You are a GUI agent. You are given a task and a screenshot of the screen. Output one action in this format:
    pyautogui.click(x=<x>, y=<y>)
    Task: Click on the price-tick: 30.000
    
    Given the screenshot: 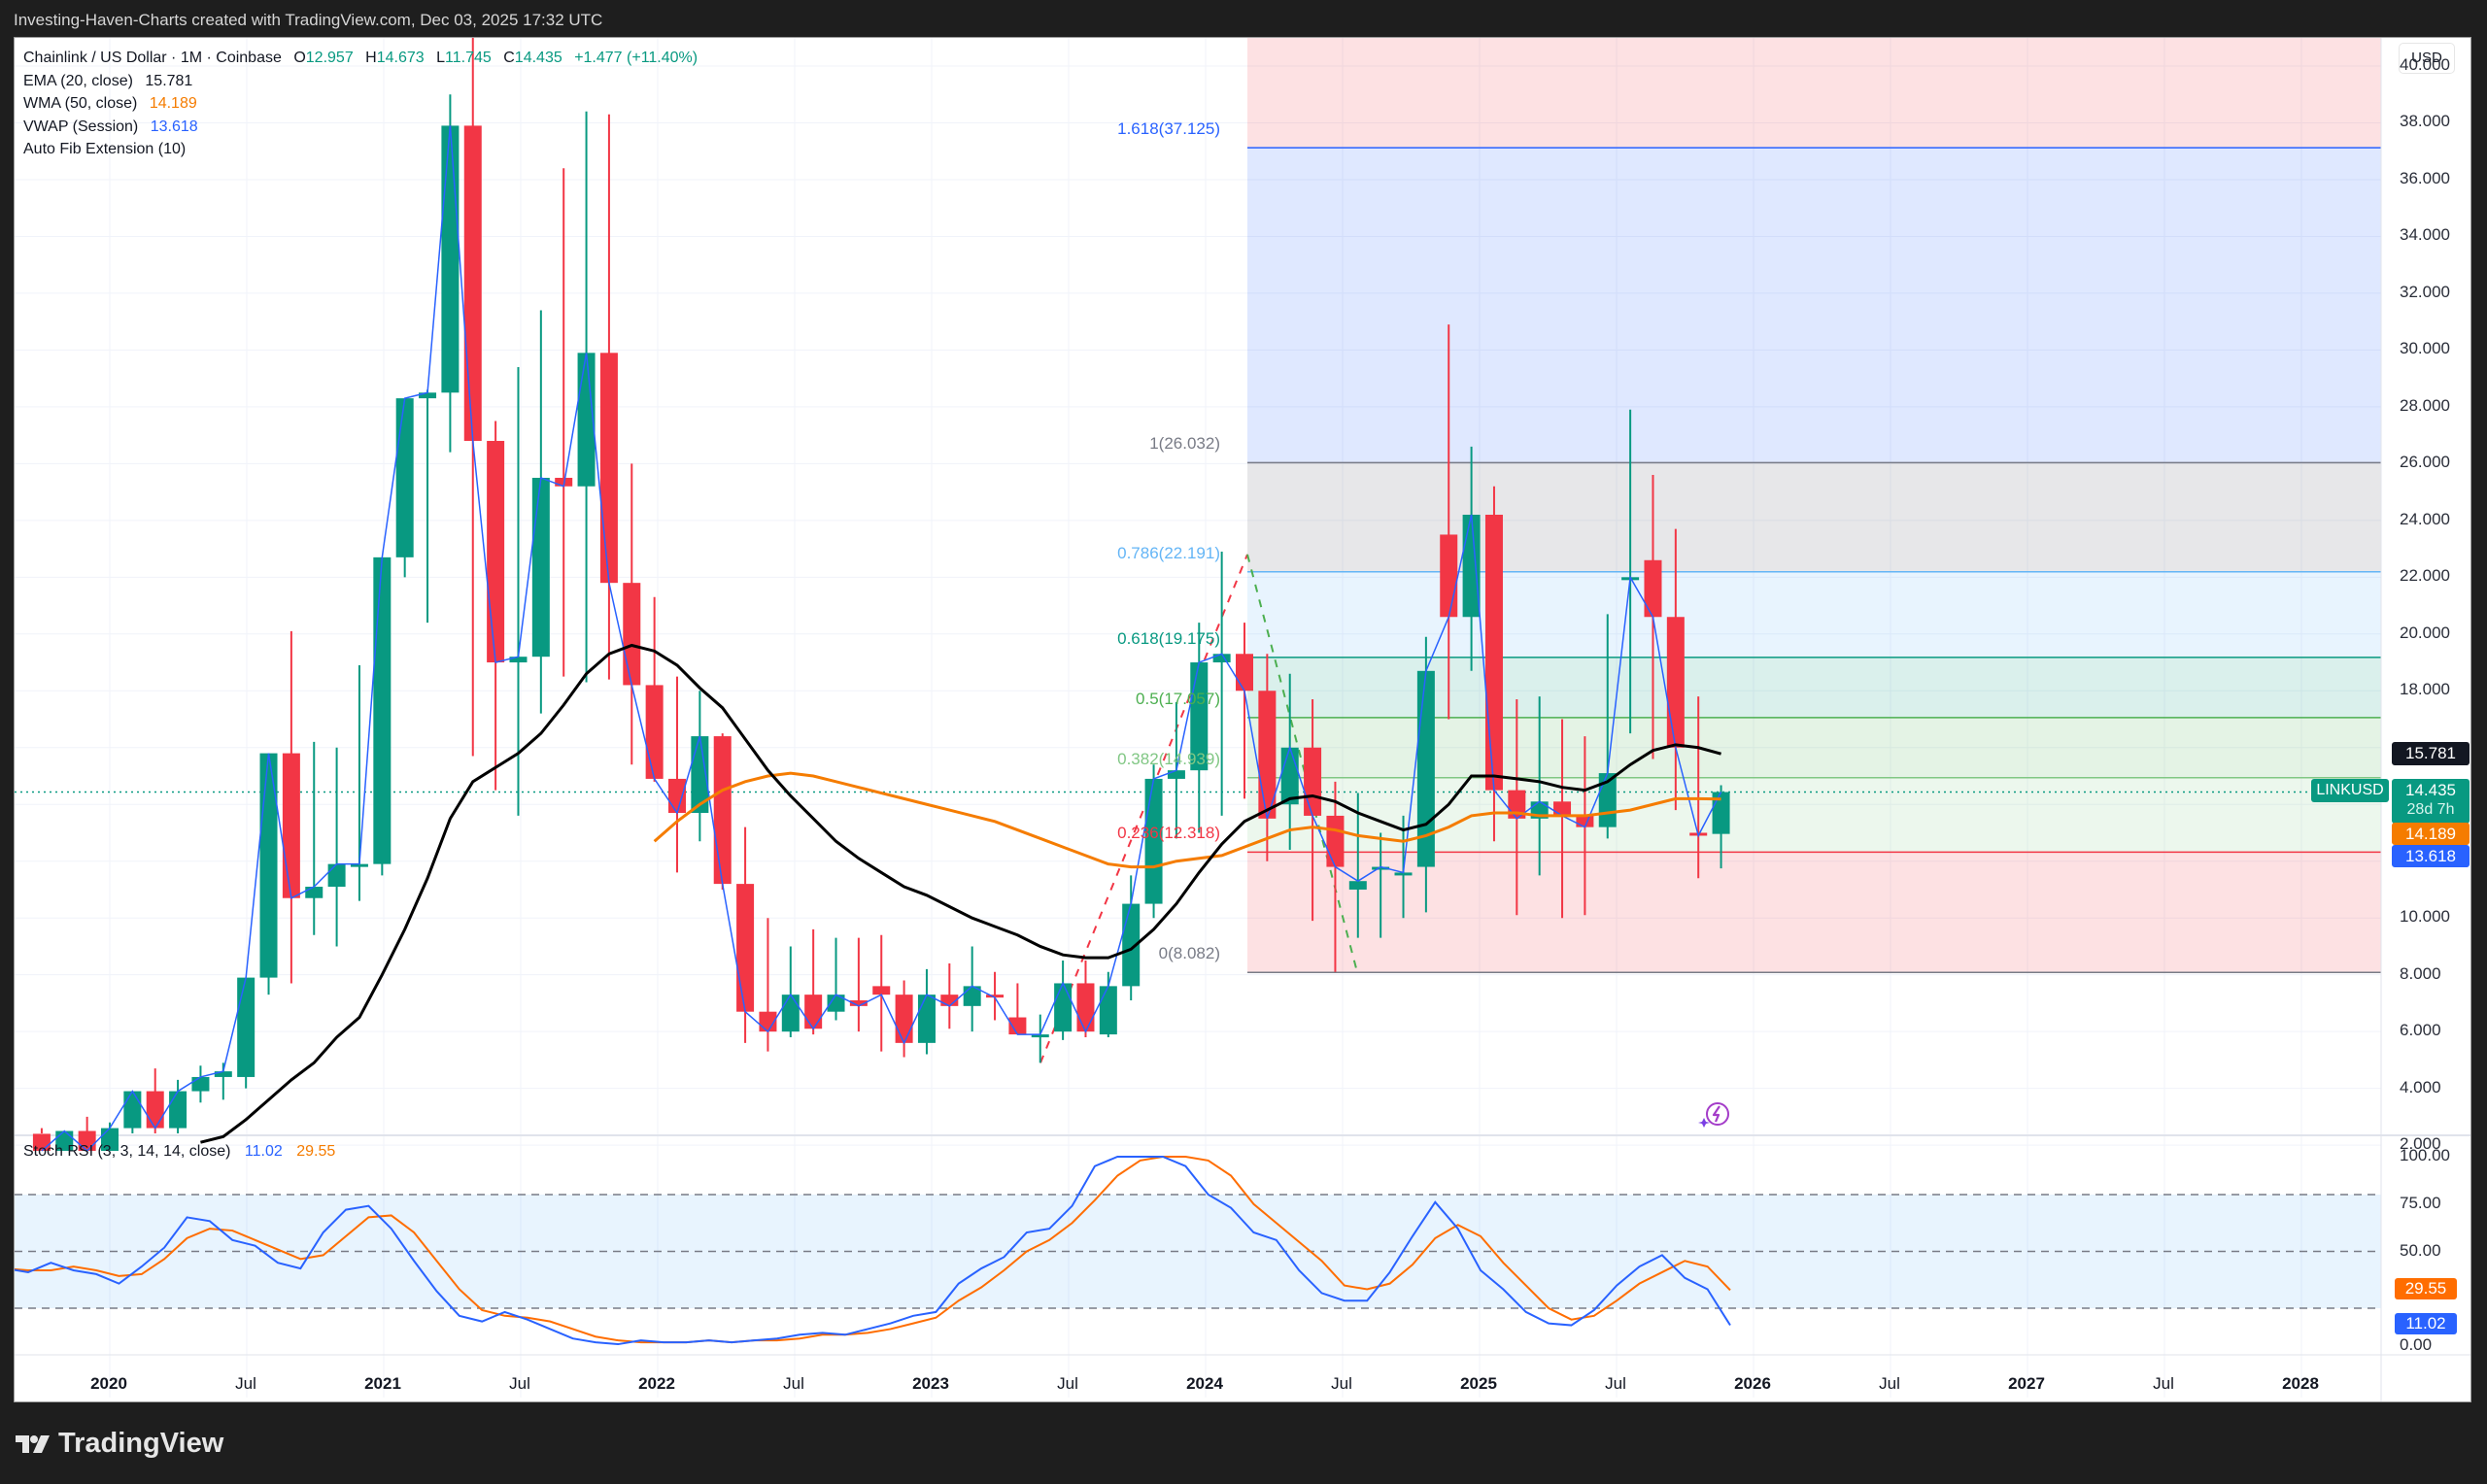 What is the action you would take?
    pyautogui.click(x=2425, y=348)
    